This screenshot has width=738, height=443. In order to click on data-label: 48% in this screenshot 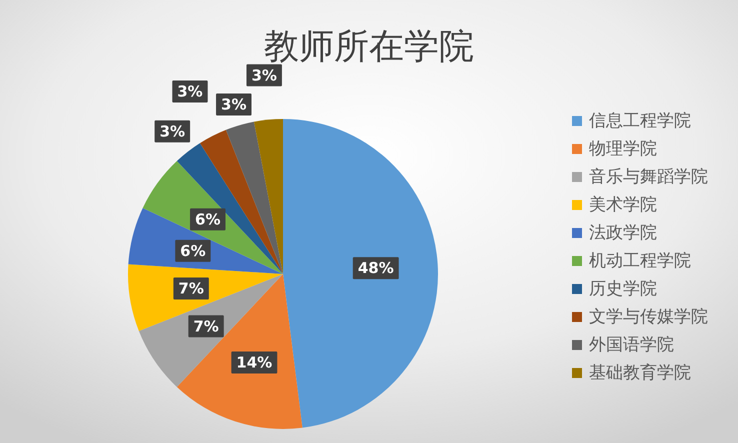, I will do `click(376, 268)`.